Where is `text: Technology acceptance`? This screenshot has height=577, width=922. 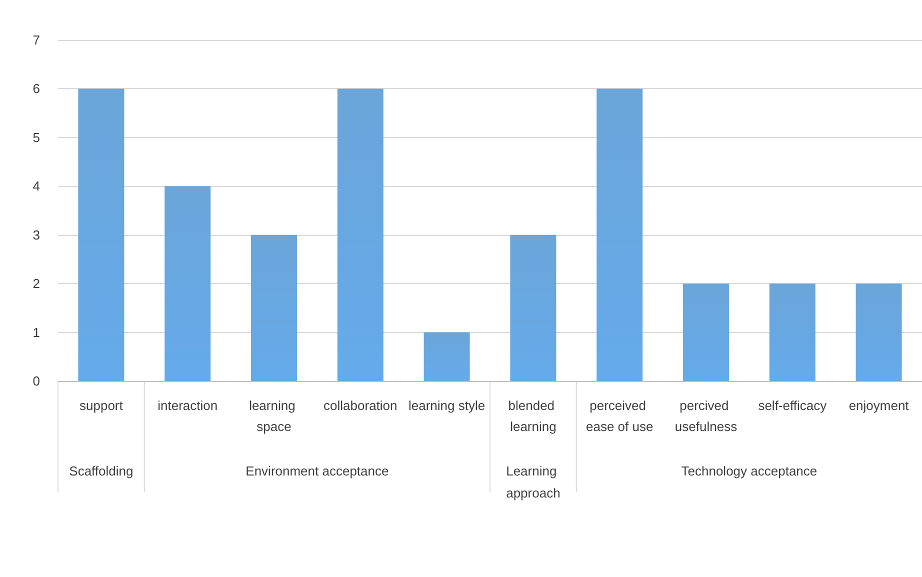
text: Technology acceptance is located at coordinates (749, 471).